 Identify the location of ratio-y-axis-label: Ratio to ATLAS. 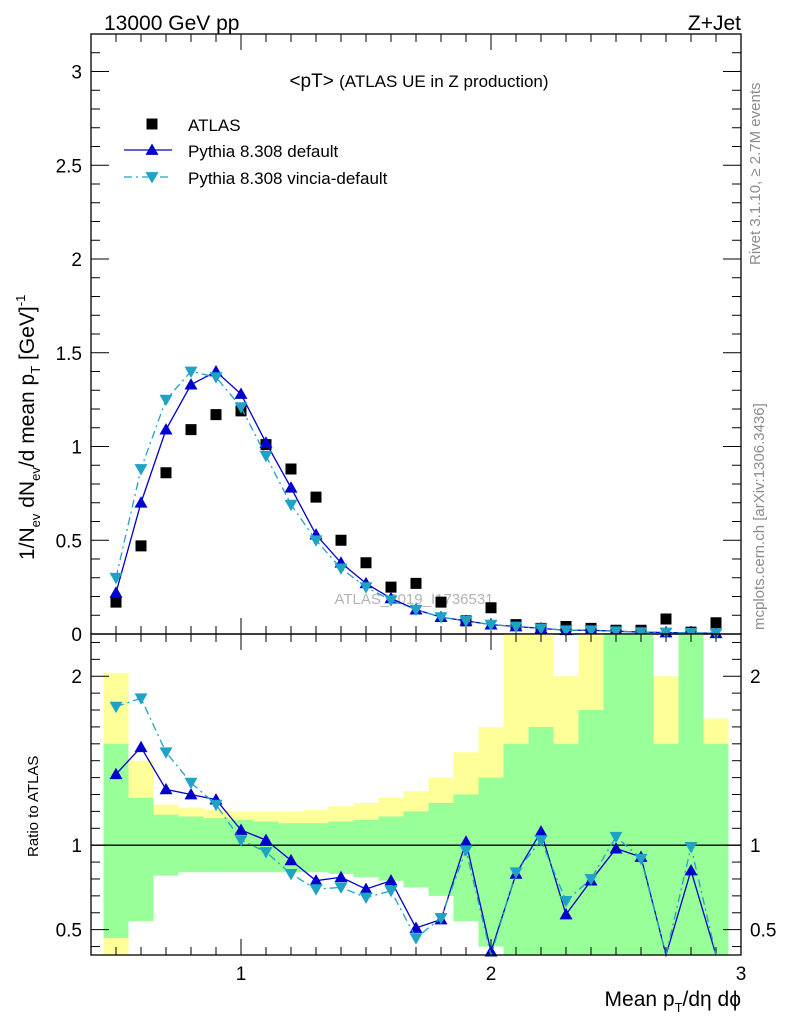
(33, 806).